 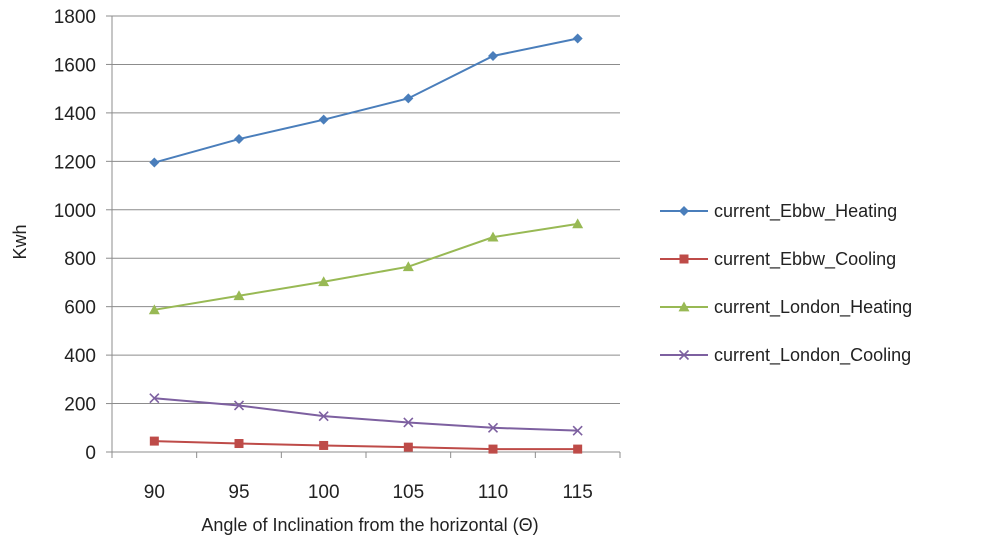 I want to click on x-tick-label: 105, so click(x=408, y=492).